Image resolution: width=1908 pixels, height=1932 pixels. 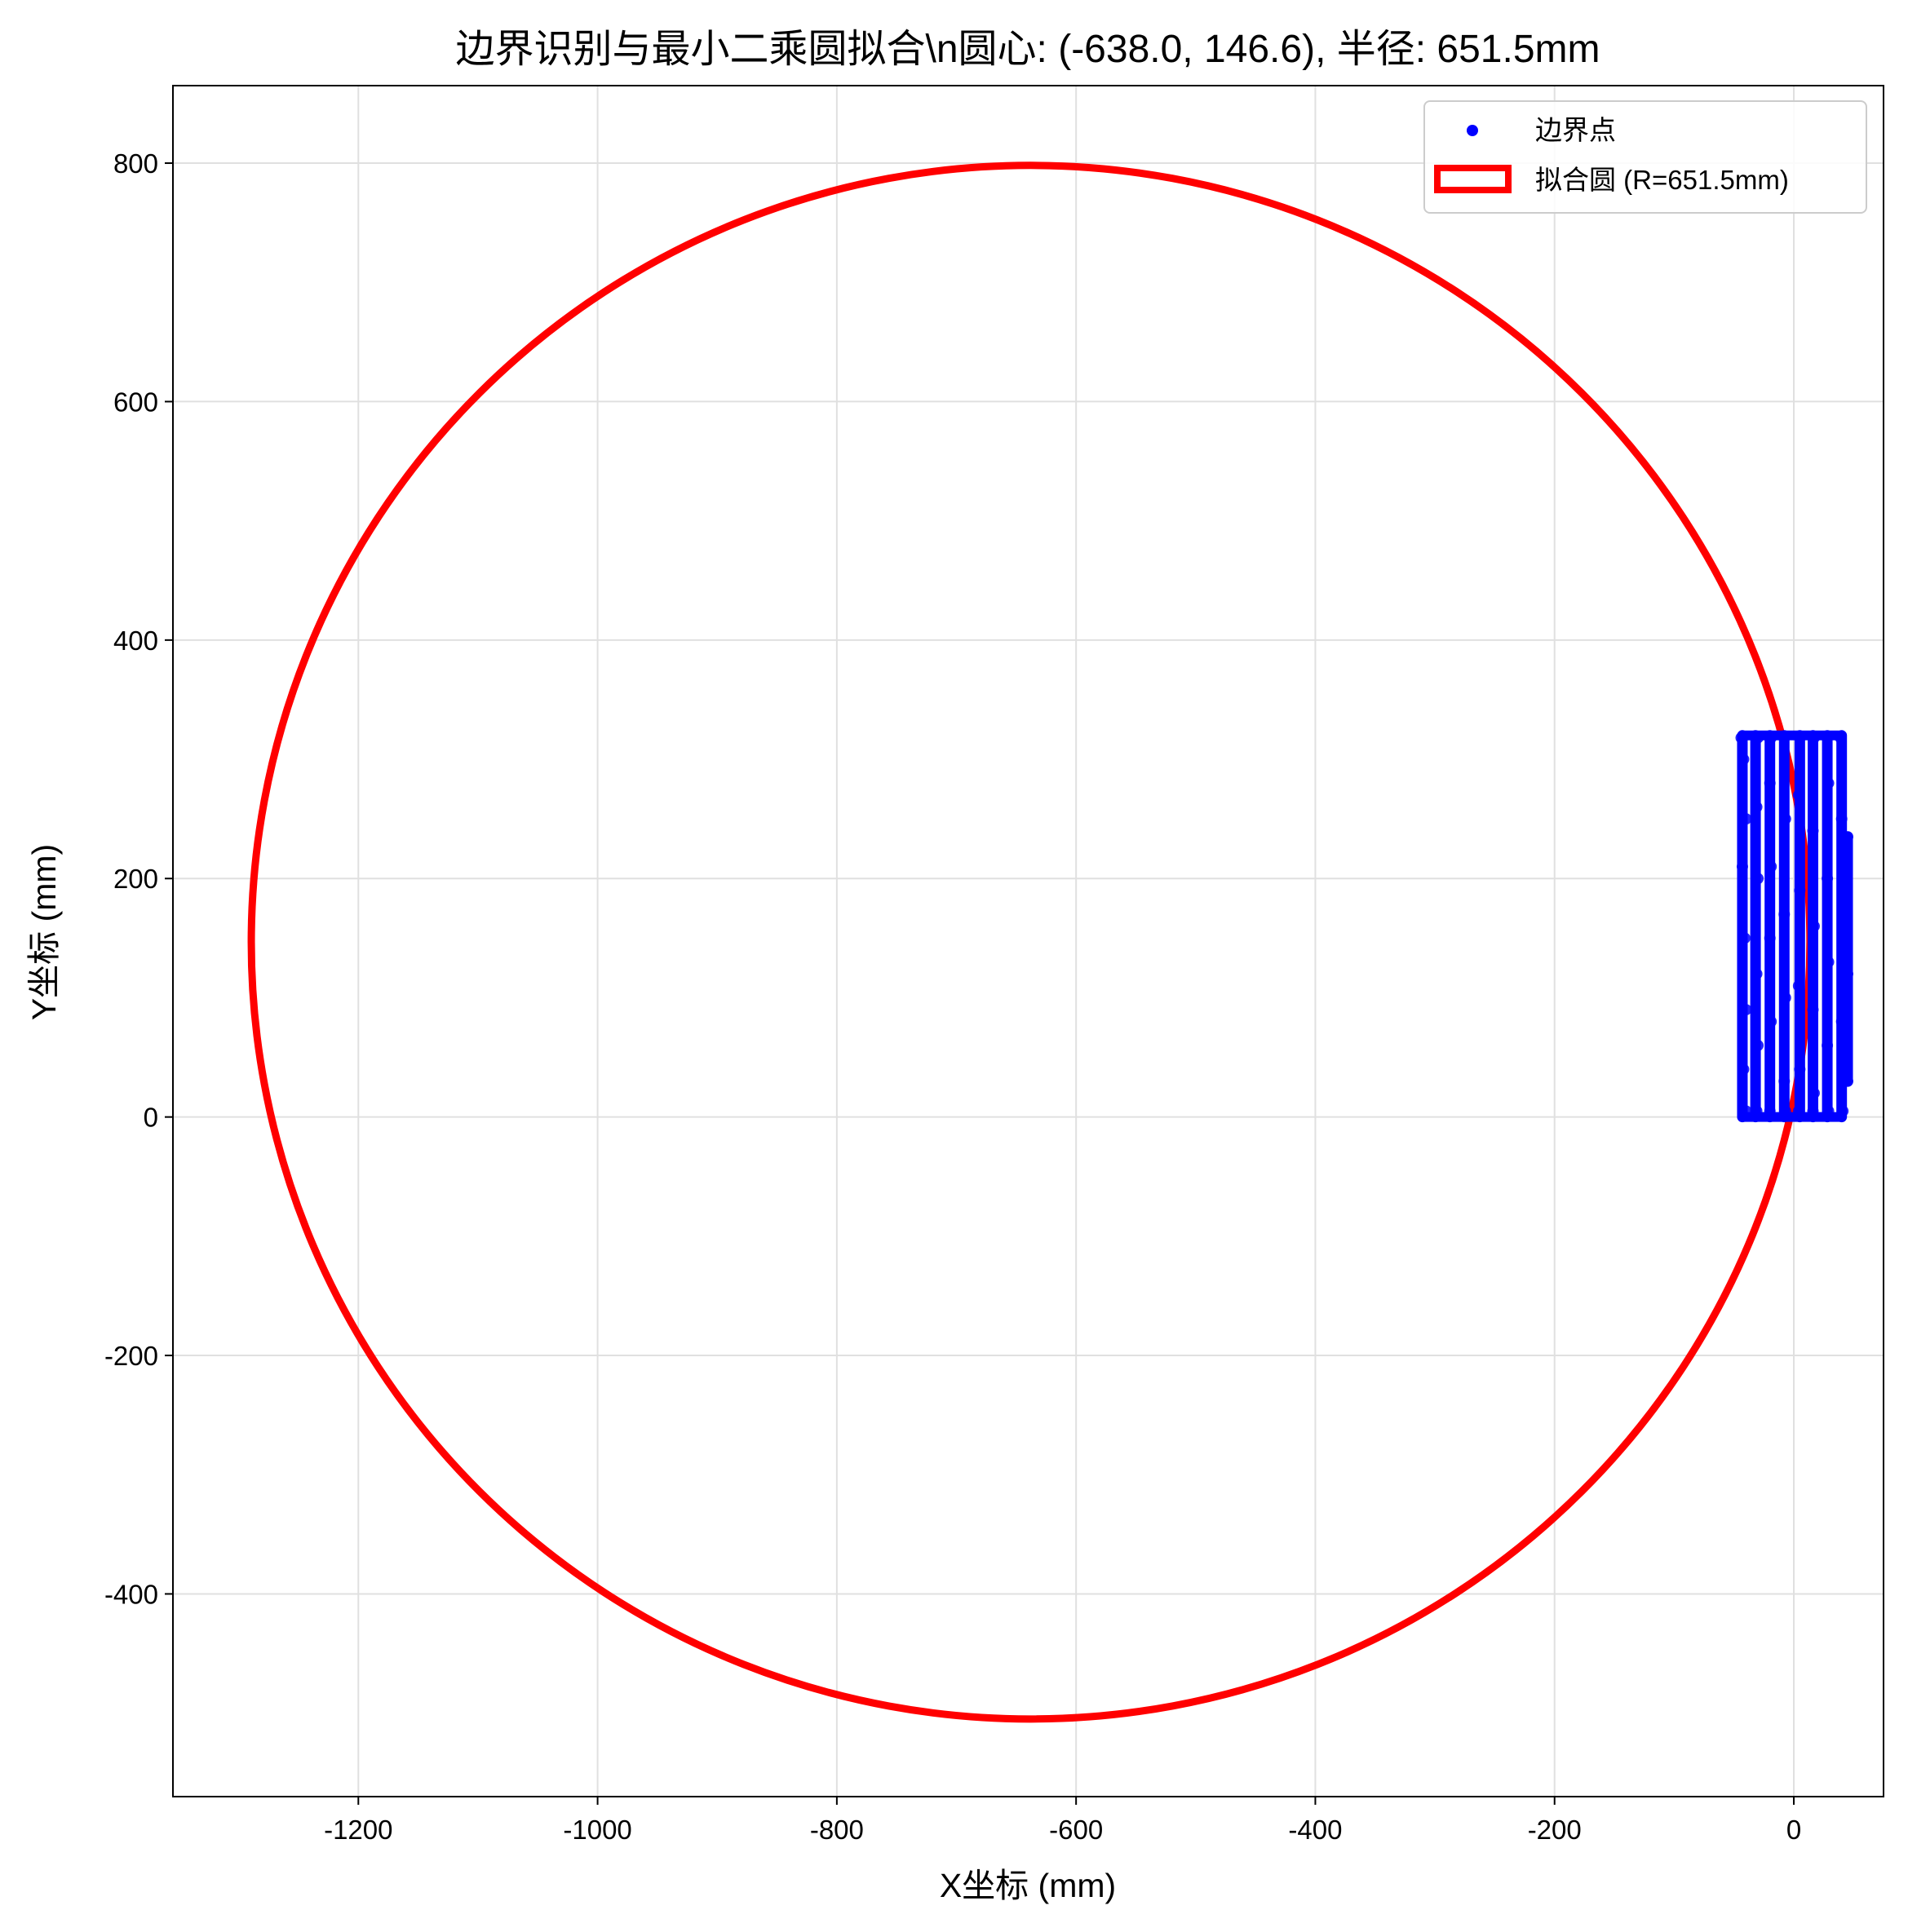 I want to click on y-axis-label: Y坐标 (mm), so click(x=44, y=932).